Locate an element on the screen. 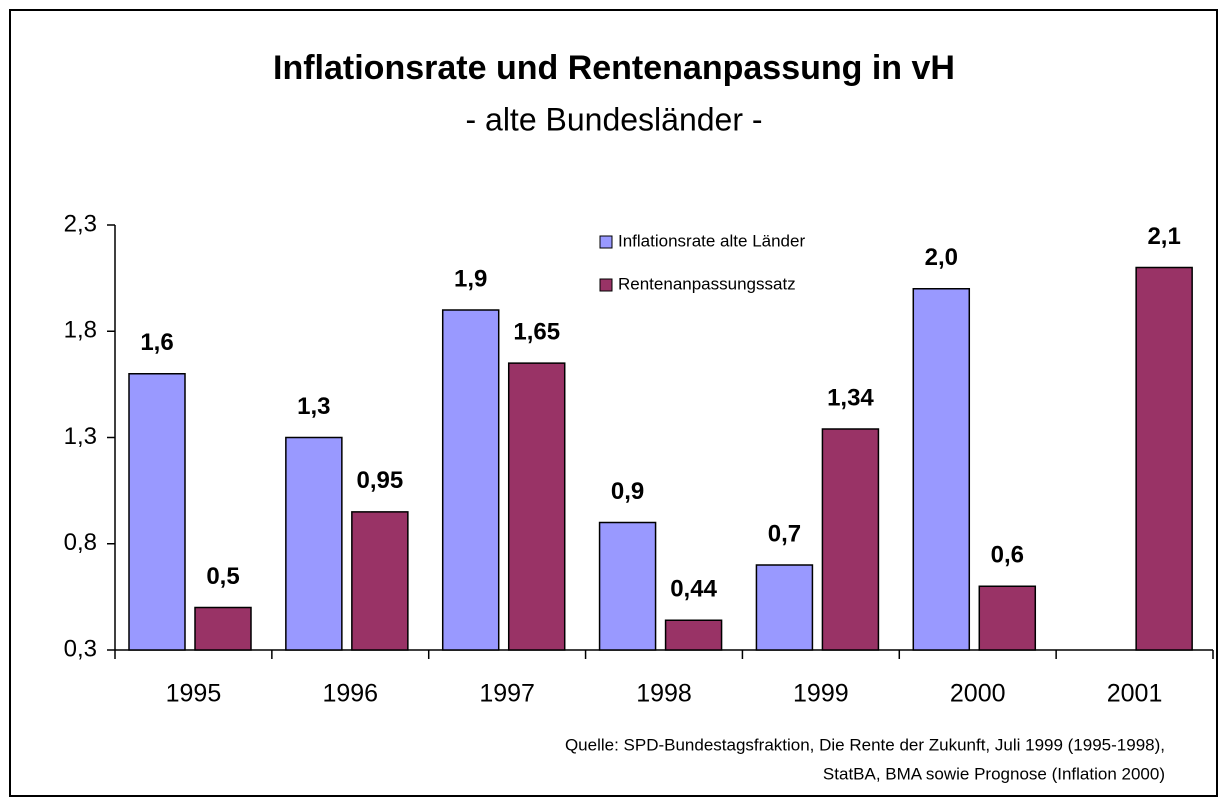 The height and width of the screenshot is (807, 1228). x-tick-label: 2001 is located at coordinates (1135, 694).